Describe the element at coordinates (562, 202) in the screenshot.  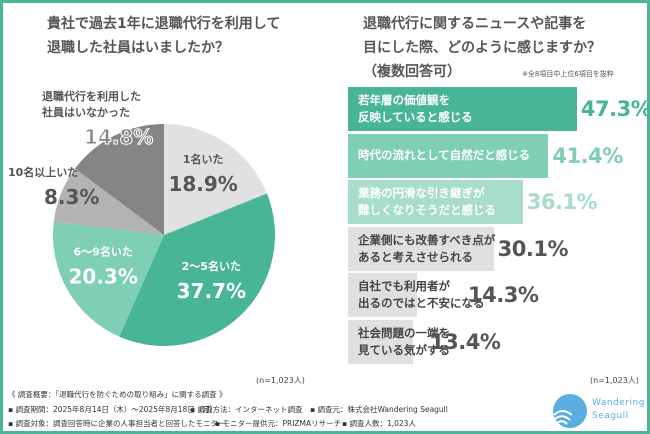
I see `bar-value: 36.1%` at that location.